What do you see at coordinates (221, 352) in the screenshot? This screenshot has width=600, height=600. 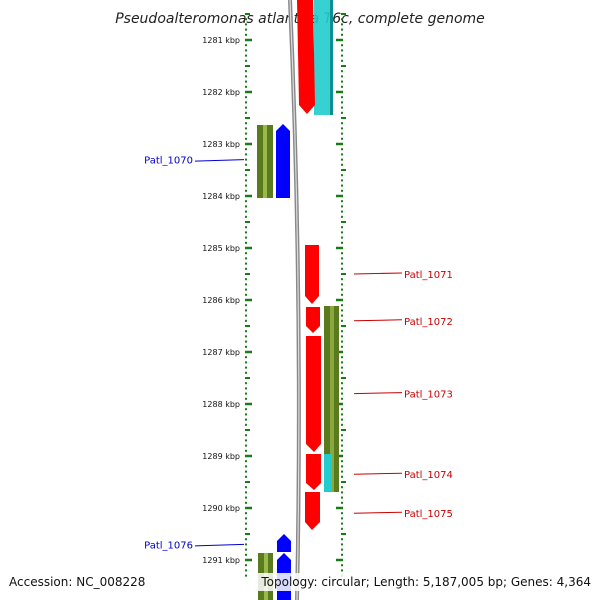 I see `ruler-tick-label: 1287 kbp` at bounding box center [221, 352].